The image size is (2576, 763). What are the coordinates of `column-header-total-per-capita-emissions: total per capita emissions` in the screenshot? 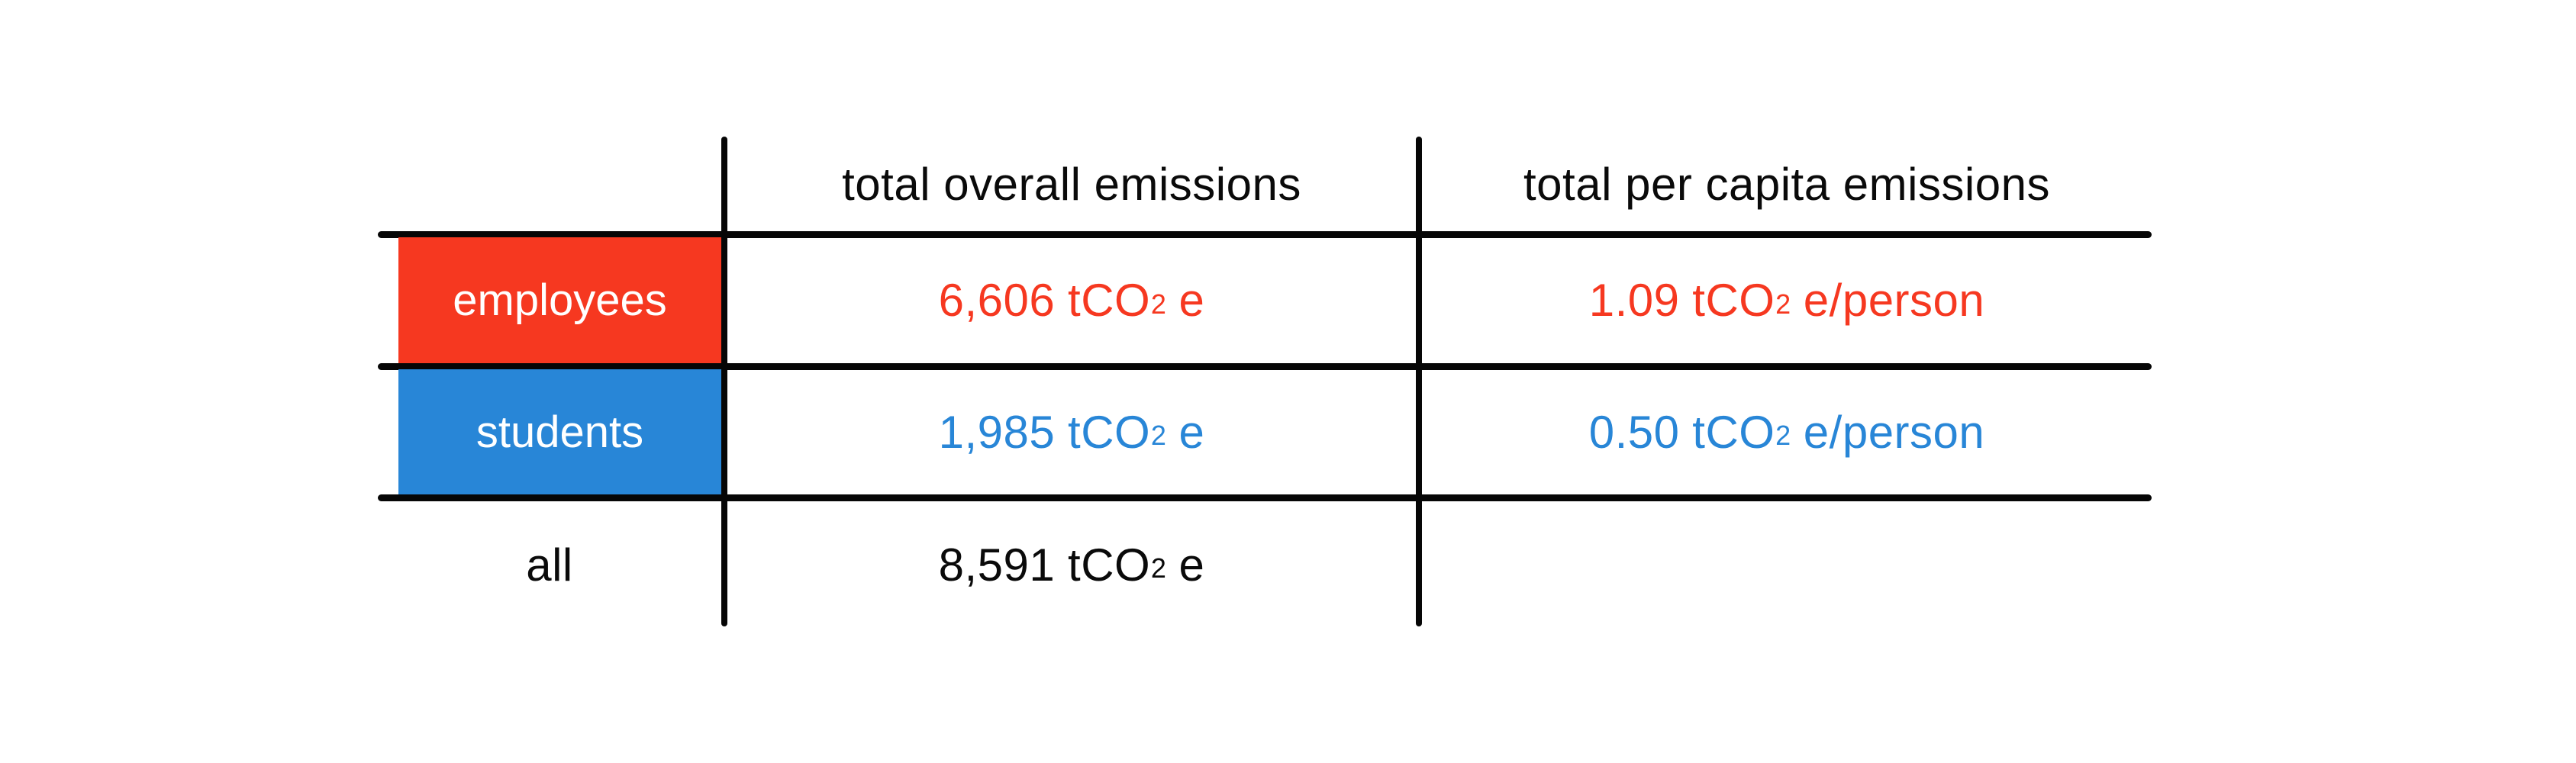 It's located at (1787, 184).